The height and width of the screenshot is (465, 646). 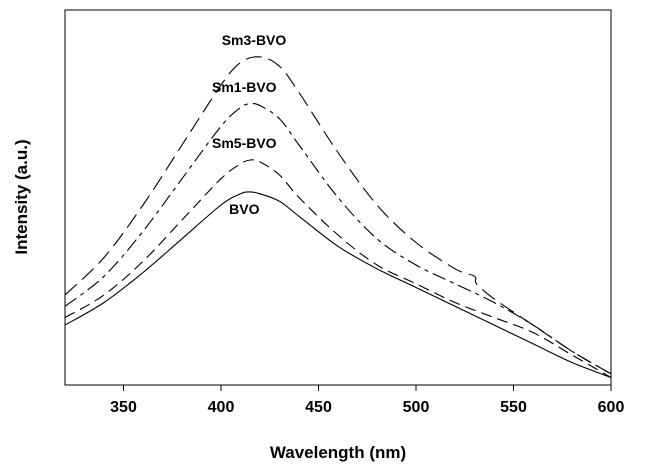 I want to click on series-label-sm5-bvo: Sm5-BVO, so click(x=244, y=143).